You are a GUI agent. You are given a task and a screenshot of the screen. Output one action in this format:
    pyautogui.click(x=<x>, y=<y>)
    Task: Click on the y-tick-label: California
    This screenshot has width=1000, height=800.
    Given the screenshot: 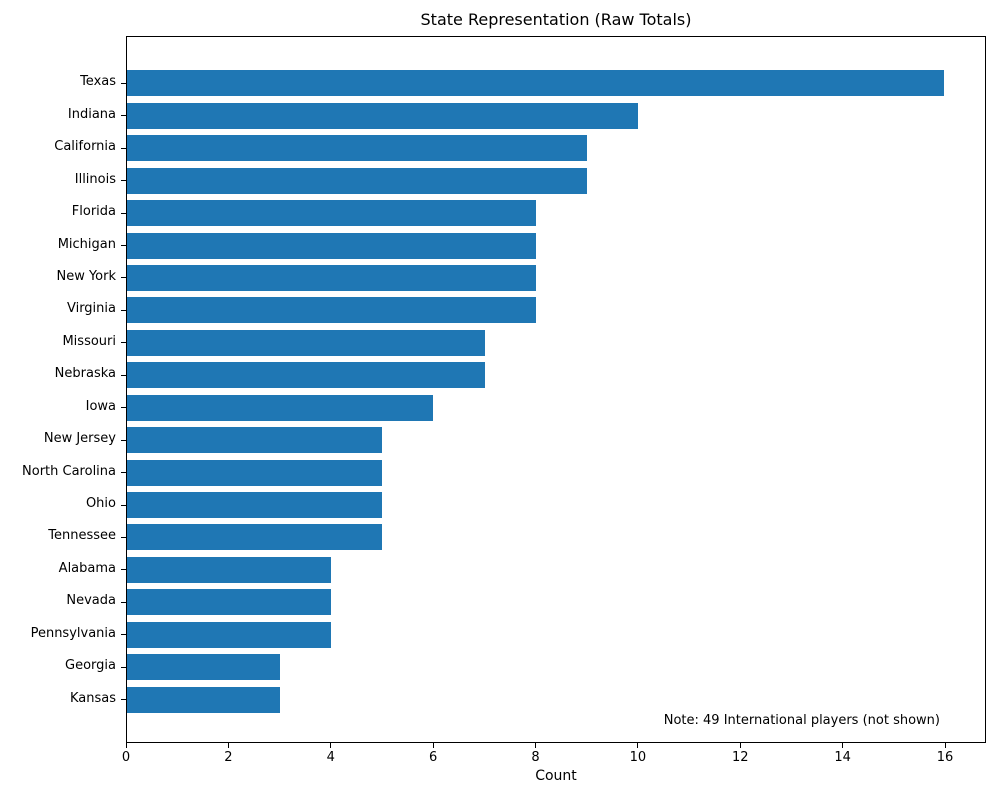 What is the action you would take?
    pyautogui.click(x=85, y=147)
    